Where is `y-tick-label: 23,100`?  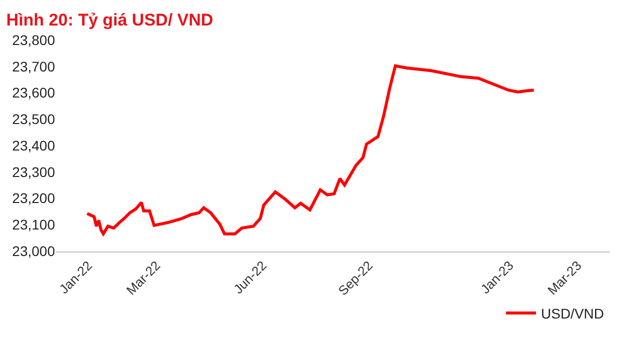
y-tick-label: 23,100 is located at coordinates (34, 224).